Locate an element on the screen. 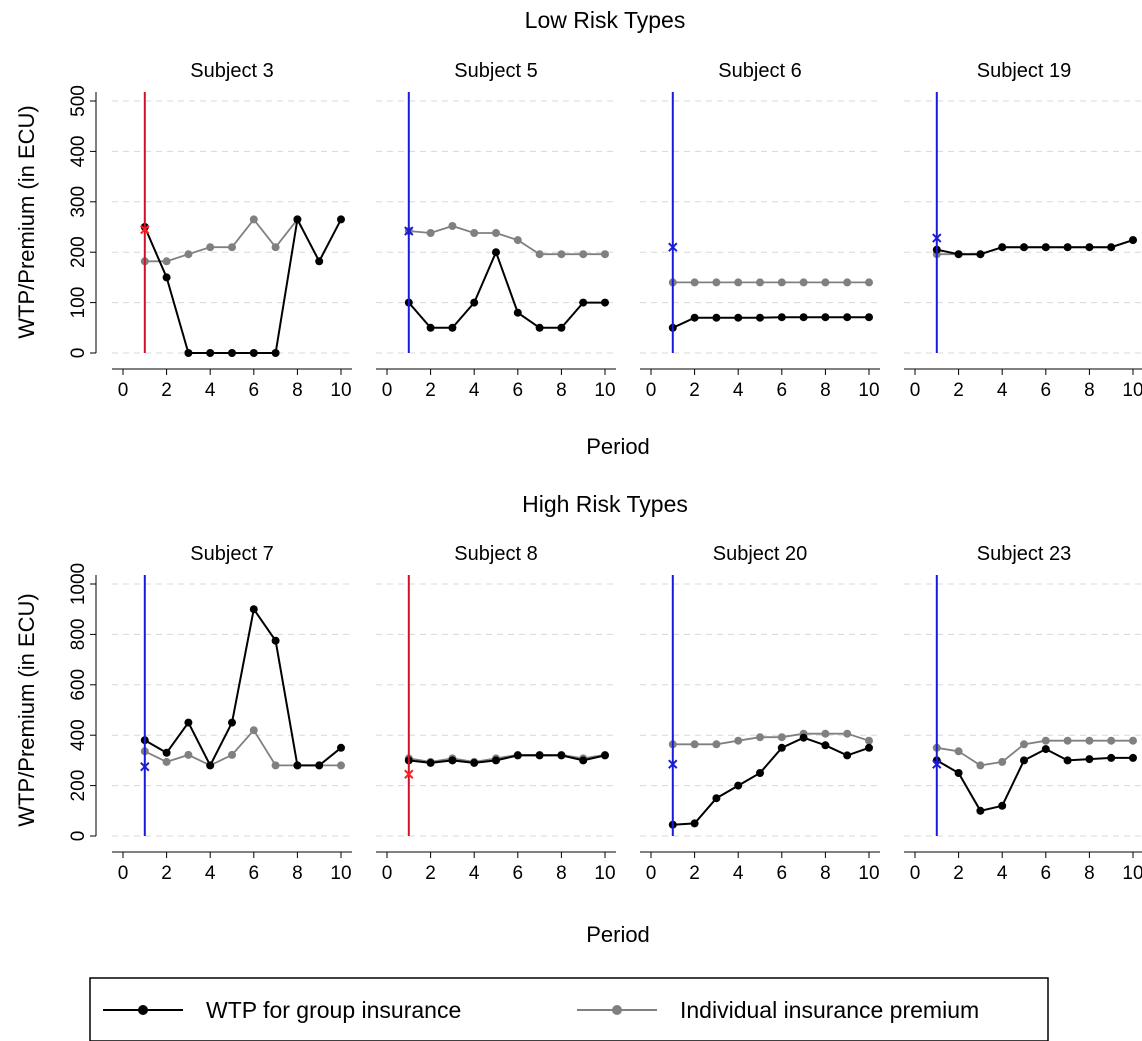 The height and width of the screenshot is (1041, 1142). panel-subject-7: Subject 7 0 2 4 6 8 10 0 200 400 600 800 1000 is located at coordinates (210, 713).